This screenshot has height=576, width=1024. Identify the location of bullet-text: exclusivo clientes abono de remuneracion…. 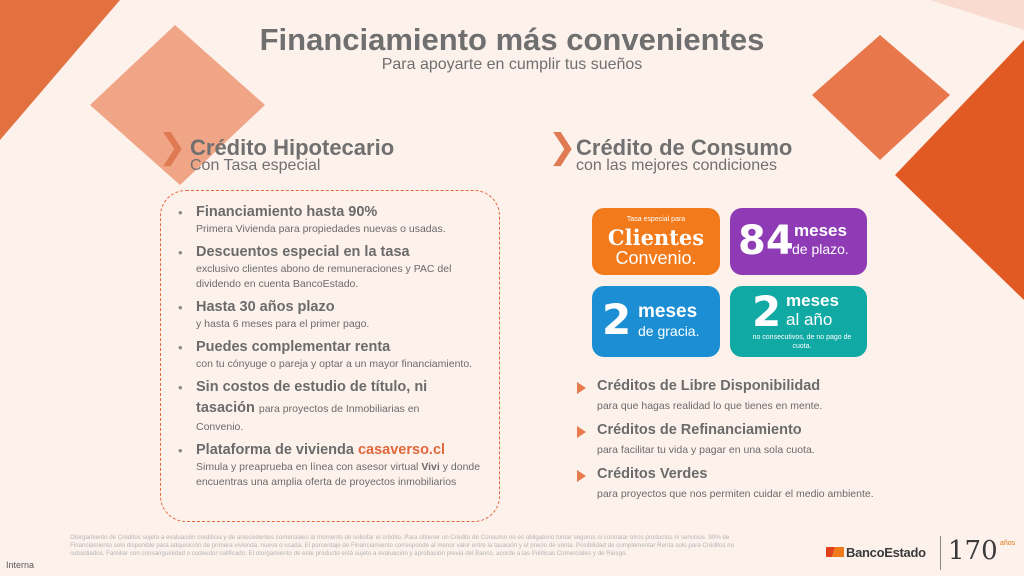
(324, 276).